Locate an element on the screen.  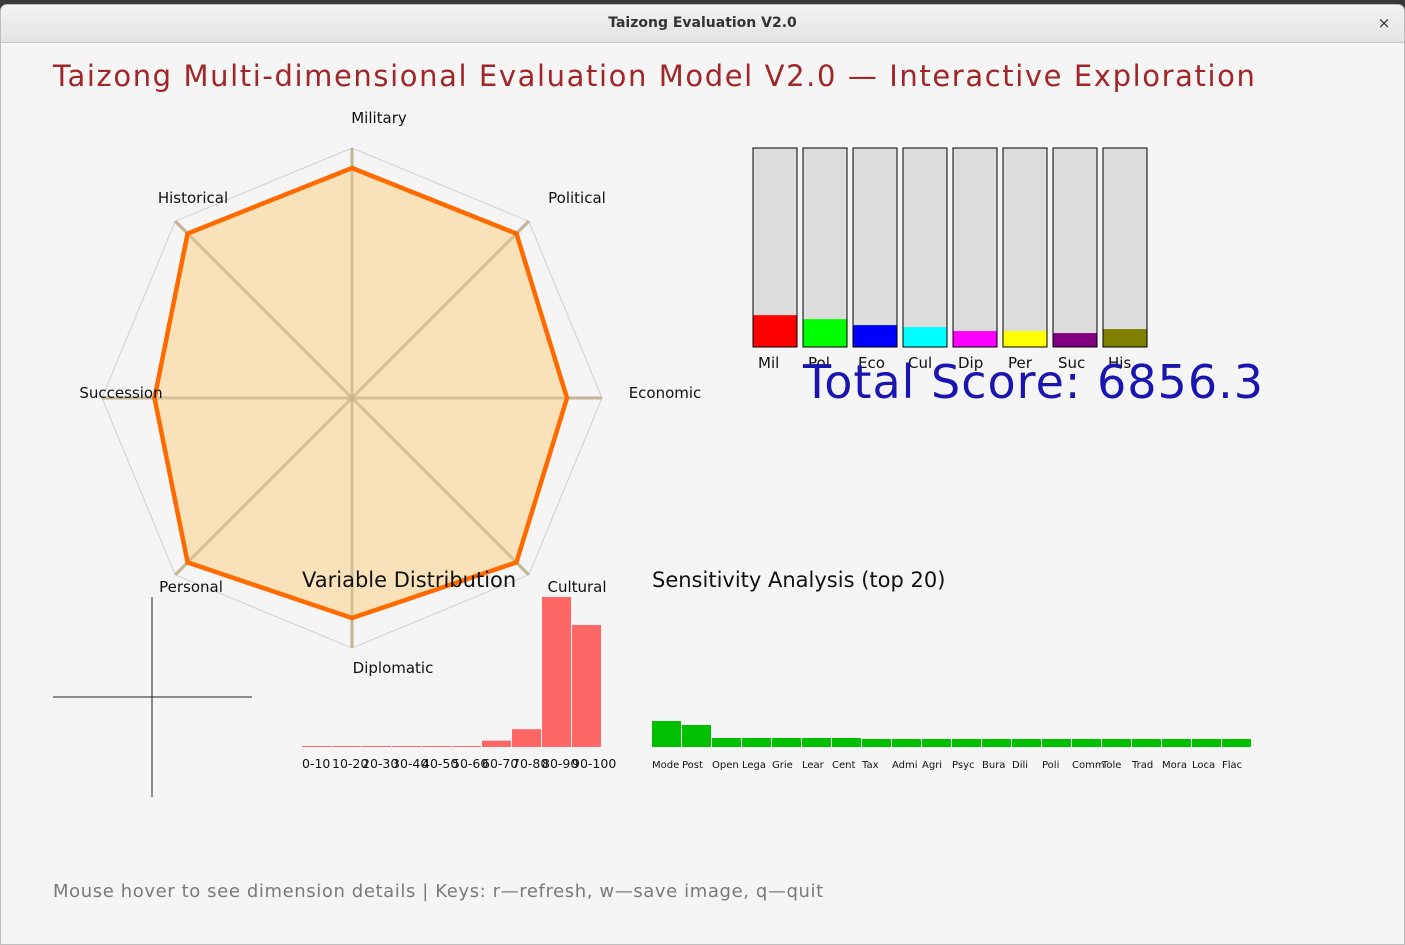
dimension-bar-label-pol: Pol is located at coordinates (819, 363).